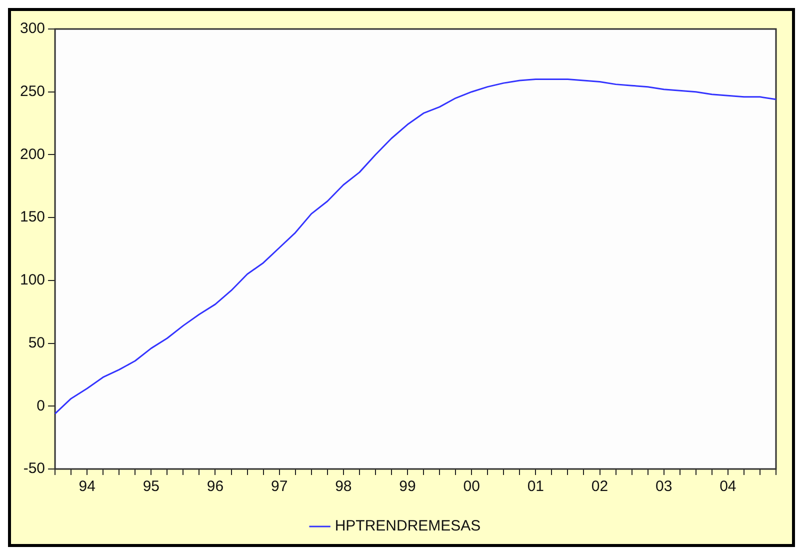 The image size is (803, 555). What do you see at coordinates (33, 280) in the screenshot?
I see `y-tick-label: 100` at bounding box center [33, 280].